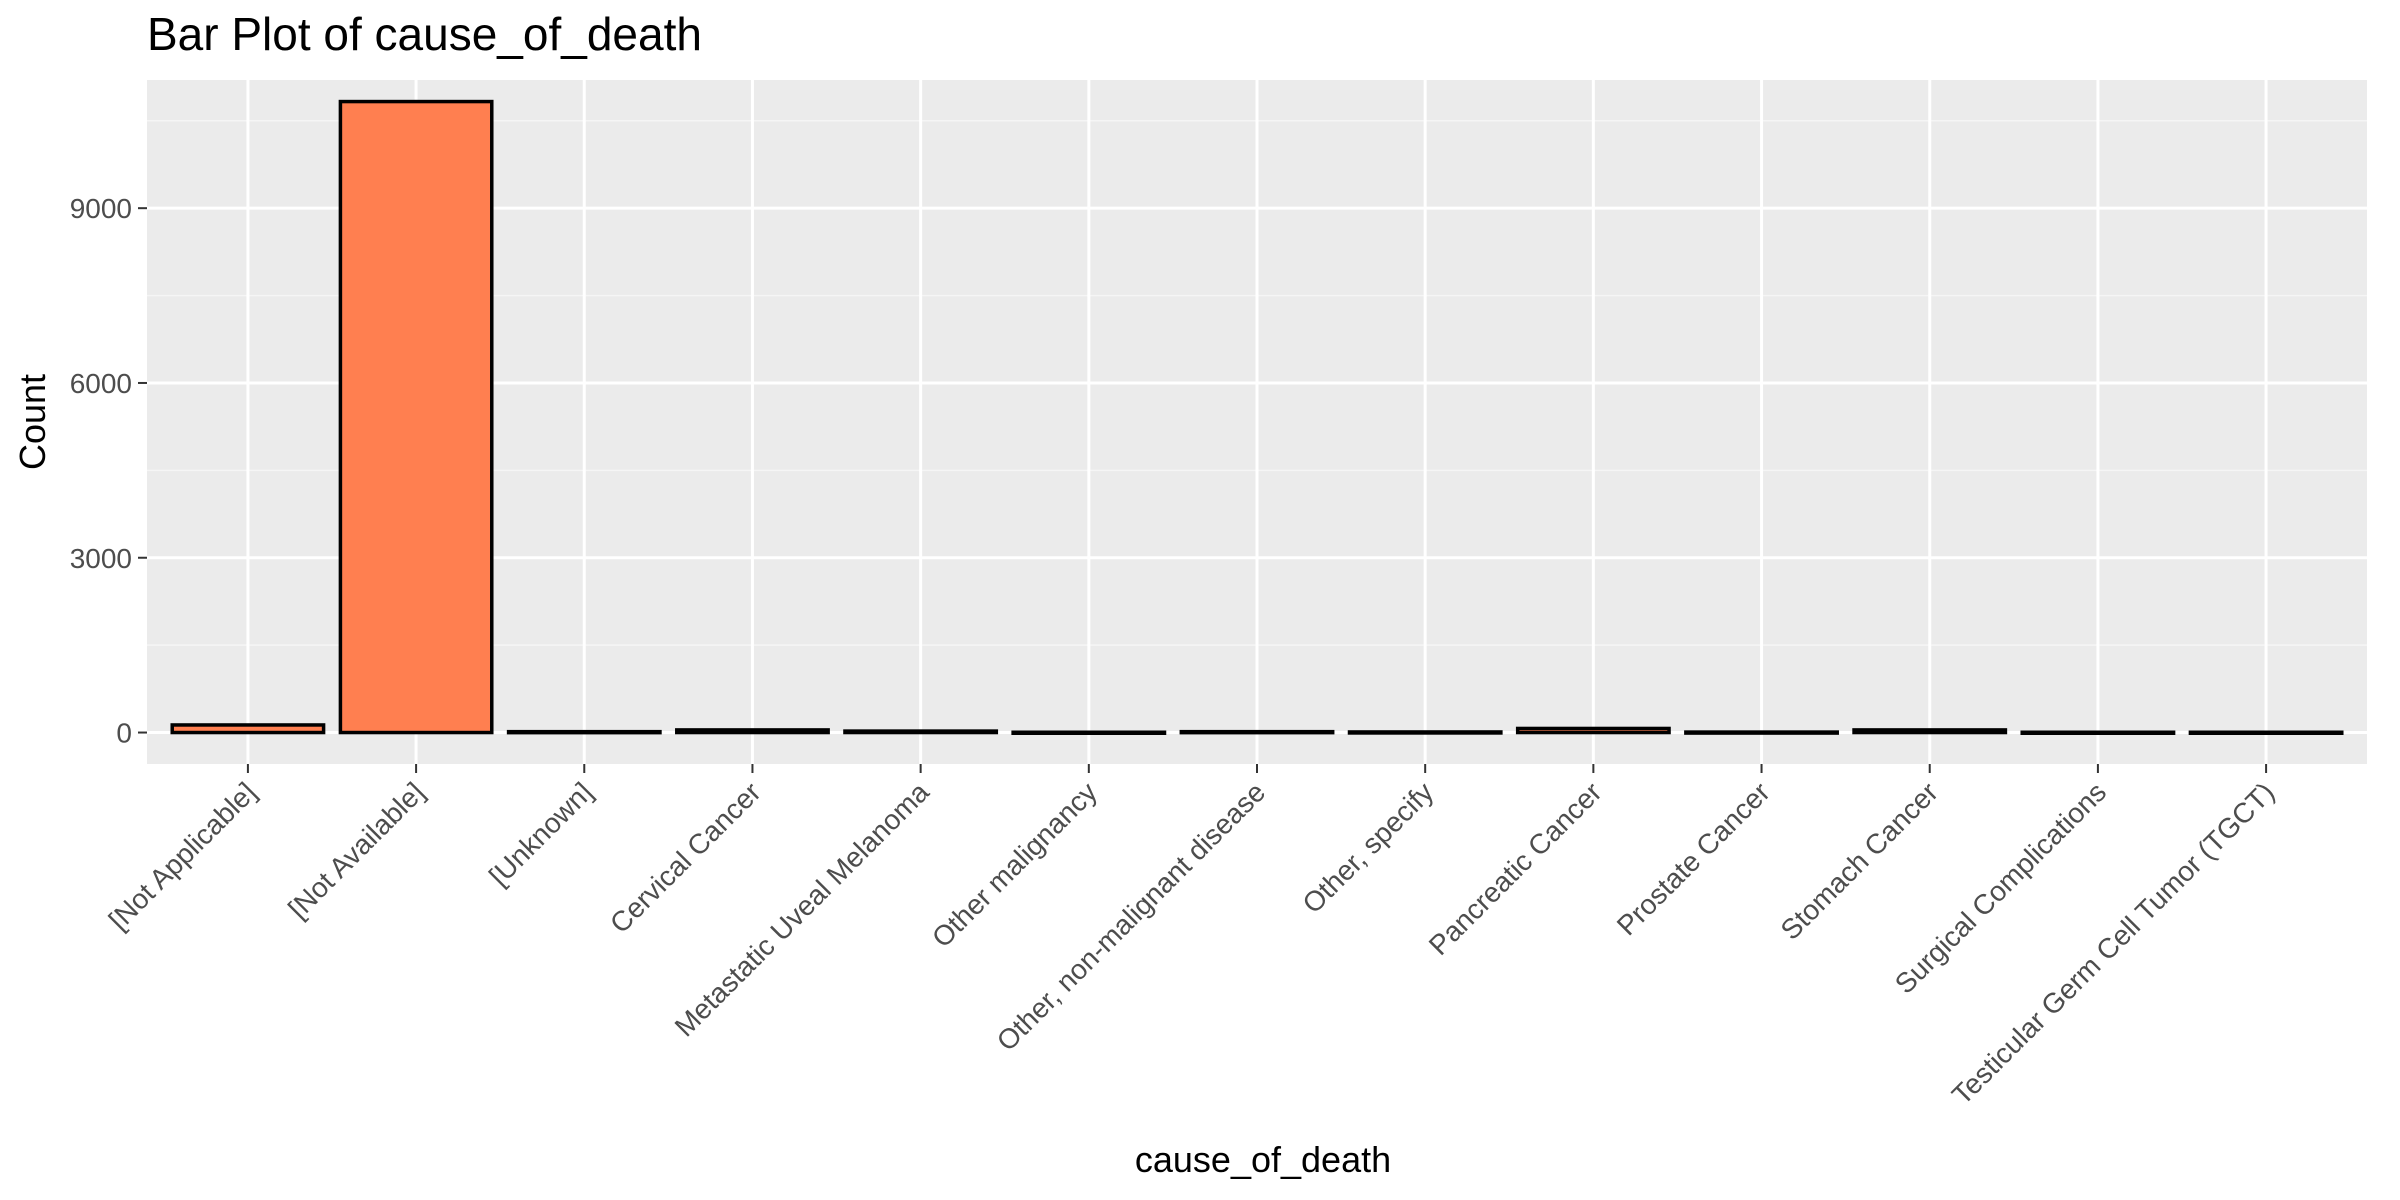  What do you see at coordinates (183, 856) in the screenshot?
I see `x-tick-label: [Not Applicable]` at bounding box center [183, 856].